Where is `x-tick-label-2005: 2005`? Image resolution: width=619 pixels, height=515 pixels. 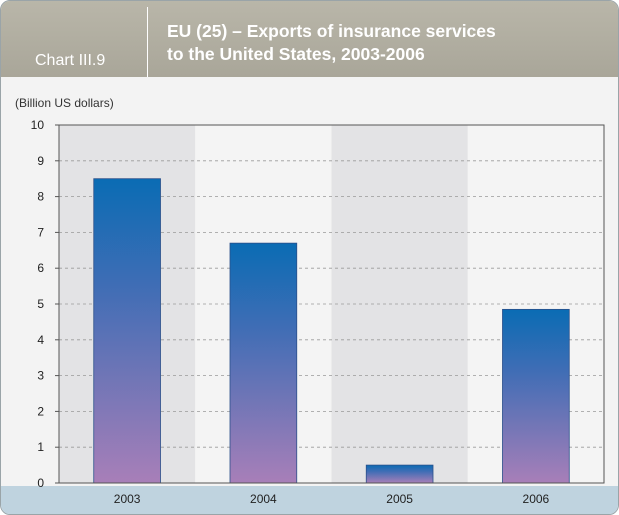 x-tick-label-2005: 2005 is located at coordinates (399, 499).